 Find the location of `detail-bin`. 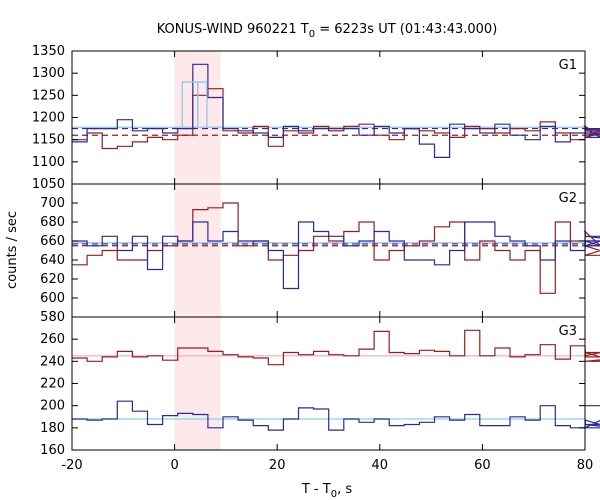

detail-bin is located at coordinates (202, 104).